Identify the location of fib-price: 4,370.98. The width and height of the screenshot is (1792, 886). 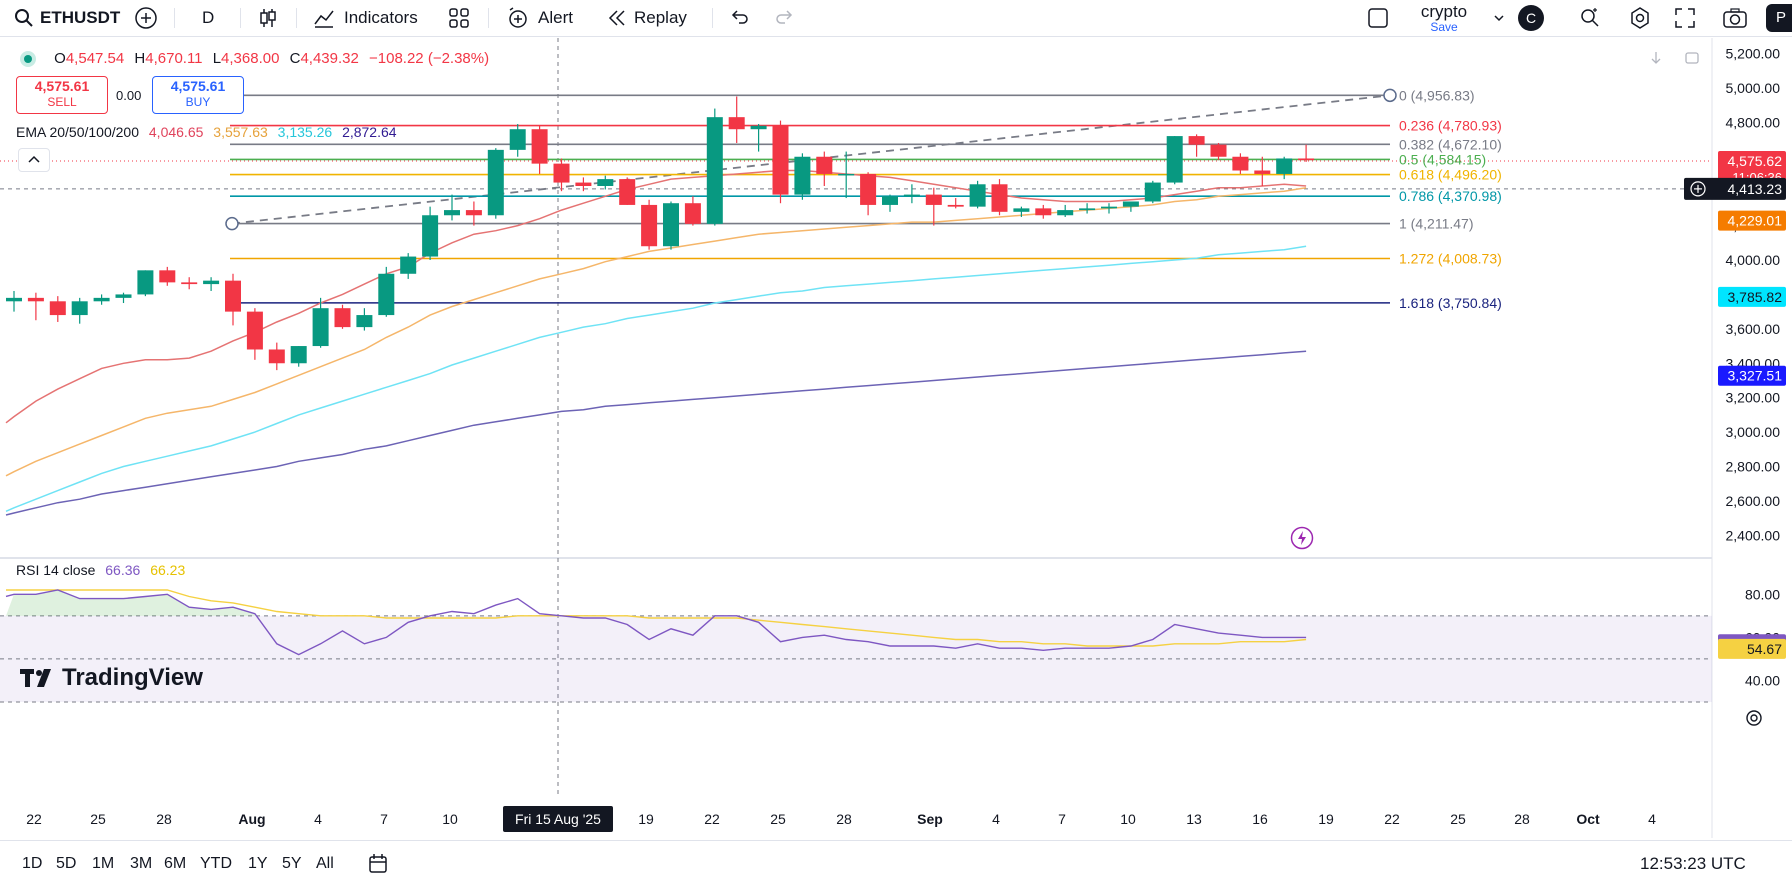
(1470, 196).